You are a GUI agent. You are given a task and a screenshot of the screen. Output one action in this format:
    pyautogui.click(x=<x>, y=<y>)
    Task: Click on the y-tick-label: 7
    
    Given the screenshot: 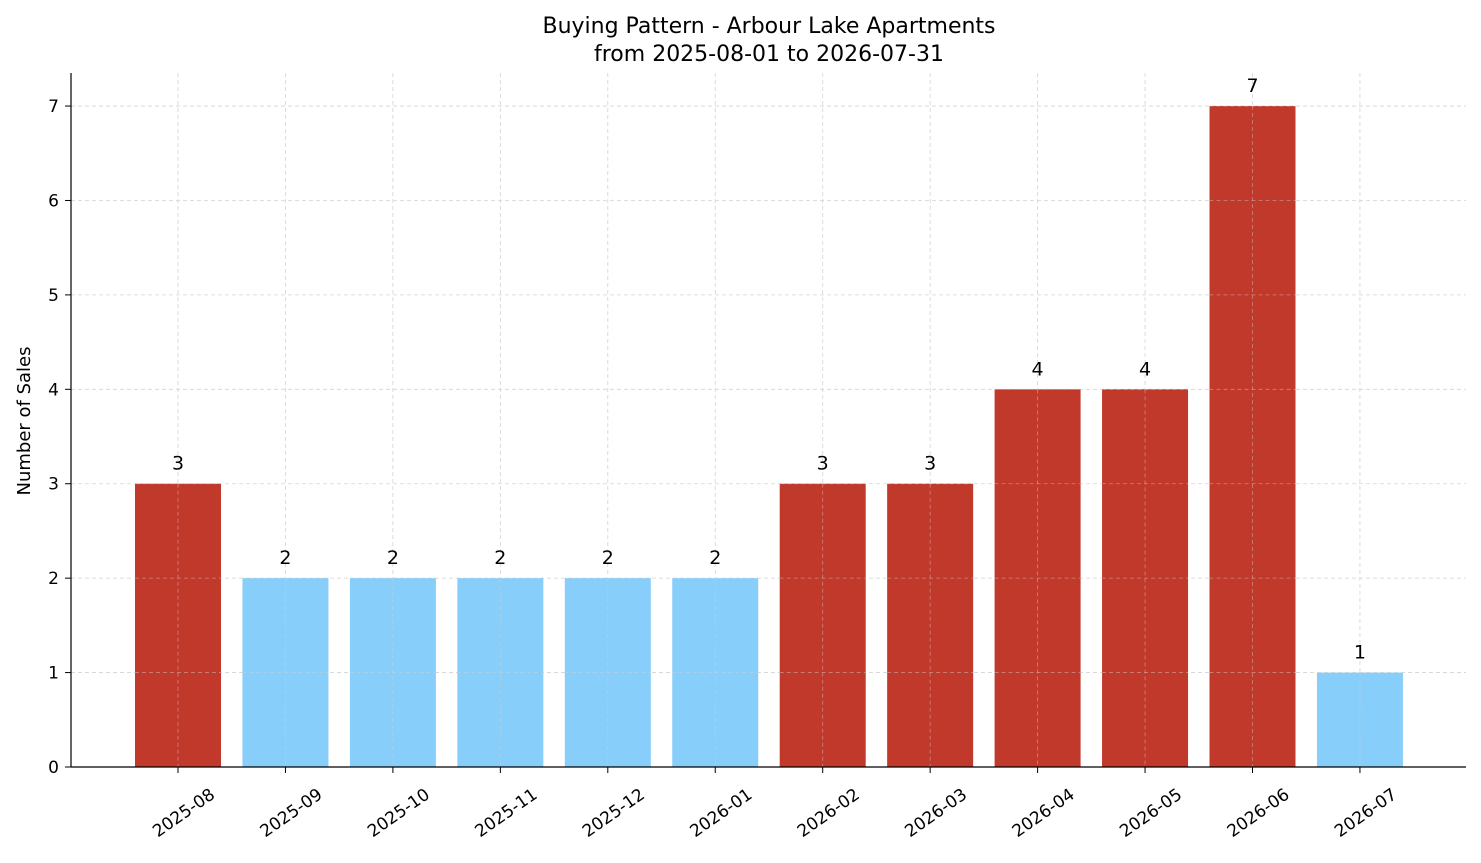 What is the action you would take?
    pyautogui.click(x=53, y=107)
    